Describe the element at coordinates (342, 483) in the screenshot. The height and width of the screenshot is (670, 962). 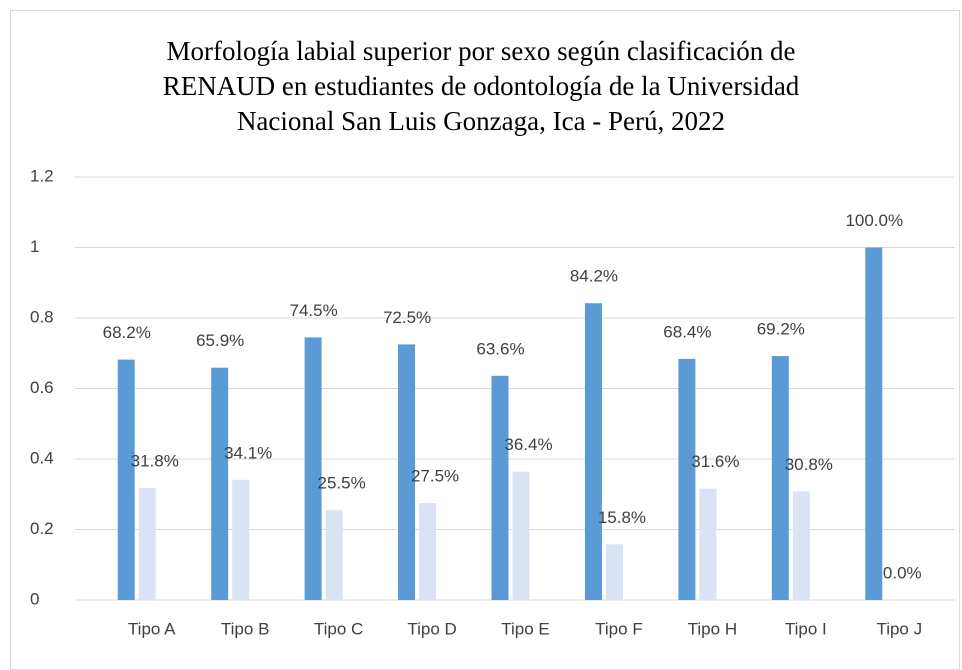
I see `data-label: 25.5%` at that location.